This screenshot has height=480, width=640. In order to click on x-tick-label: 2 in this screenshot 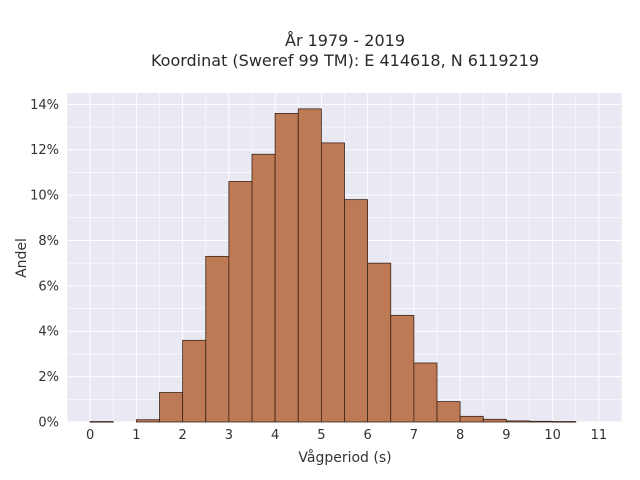, I will do `click(182, 435)`.